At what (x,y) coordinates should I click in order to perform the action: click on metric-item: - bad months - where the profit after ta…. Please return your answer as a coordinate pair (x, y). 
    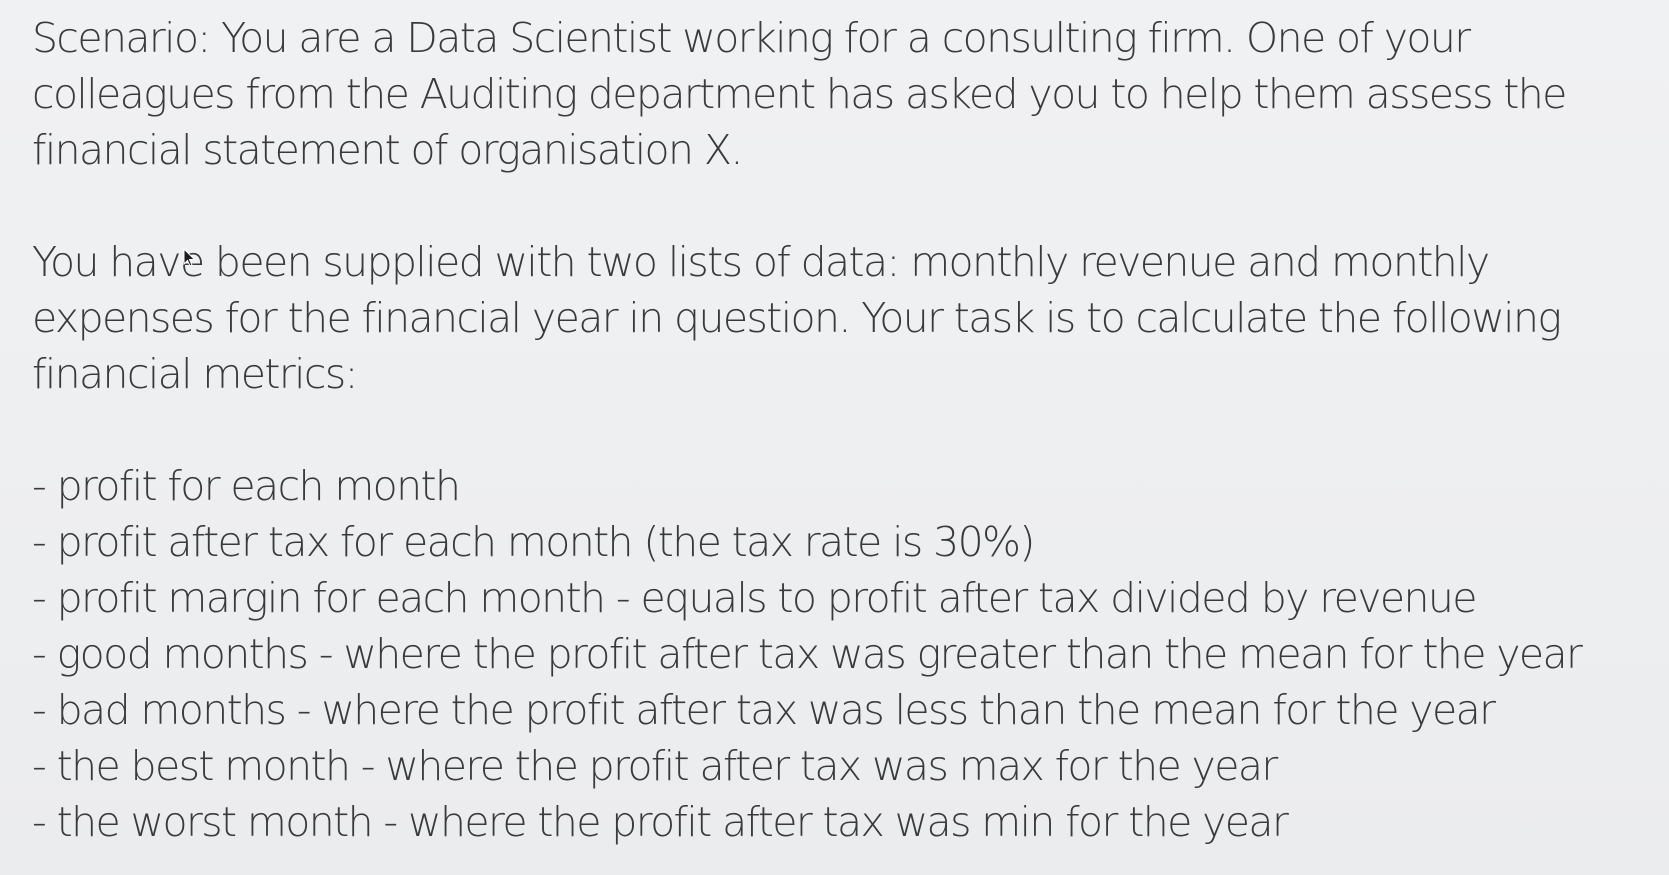
    Looking at the image, I should click on (764, 710).